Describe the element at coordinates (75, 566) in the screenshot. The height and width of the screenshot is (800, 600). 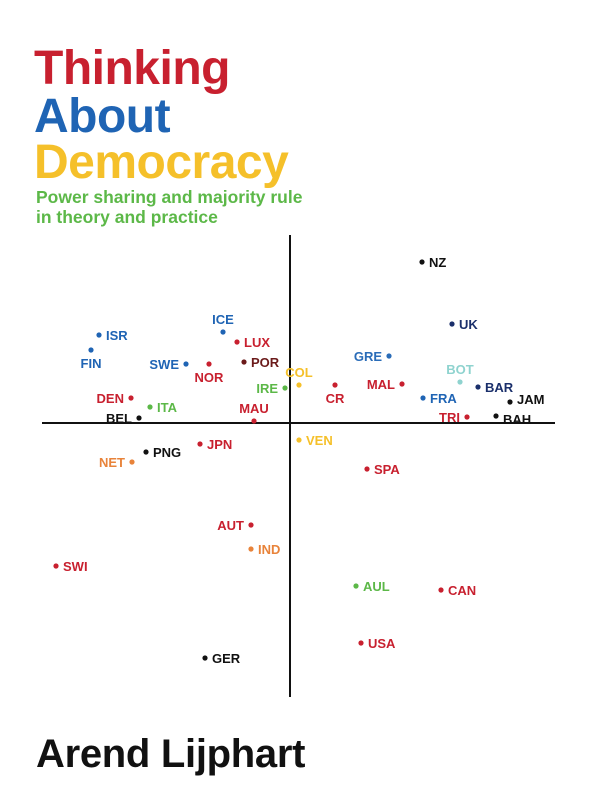
I see `point-label-swi: SWI` at that location.